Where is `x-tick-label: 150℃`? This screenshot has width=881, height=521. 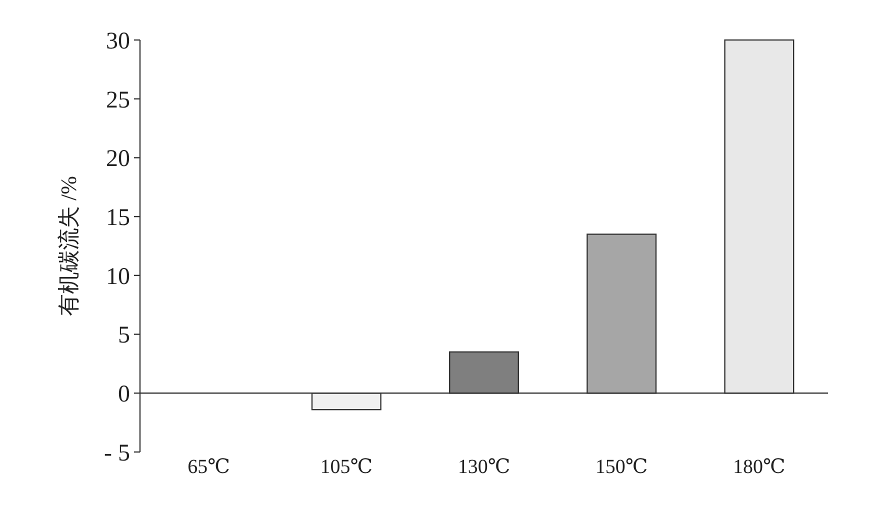
x-tick-label: 150℃ is located at coordinates (621, 467).